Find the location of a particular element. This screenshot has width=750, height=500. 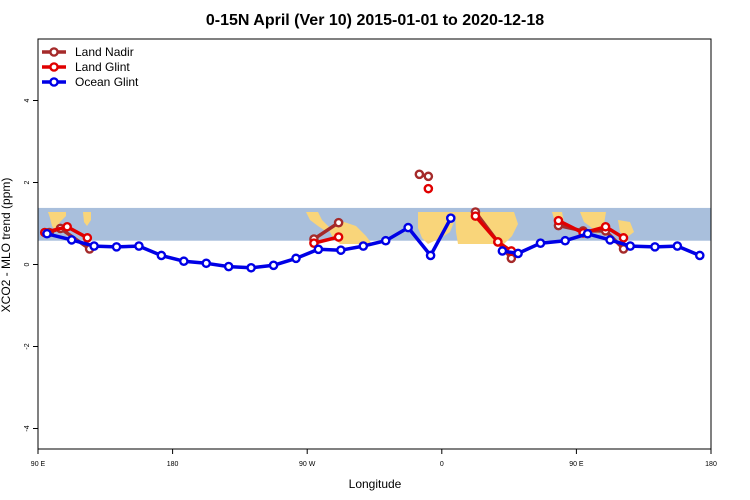

legend-label: Ocean Glint is located at coordinates (107, 82).